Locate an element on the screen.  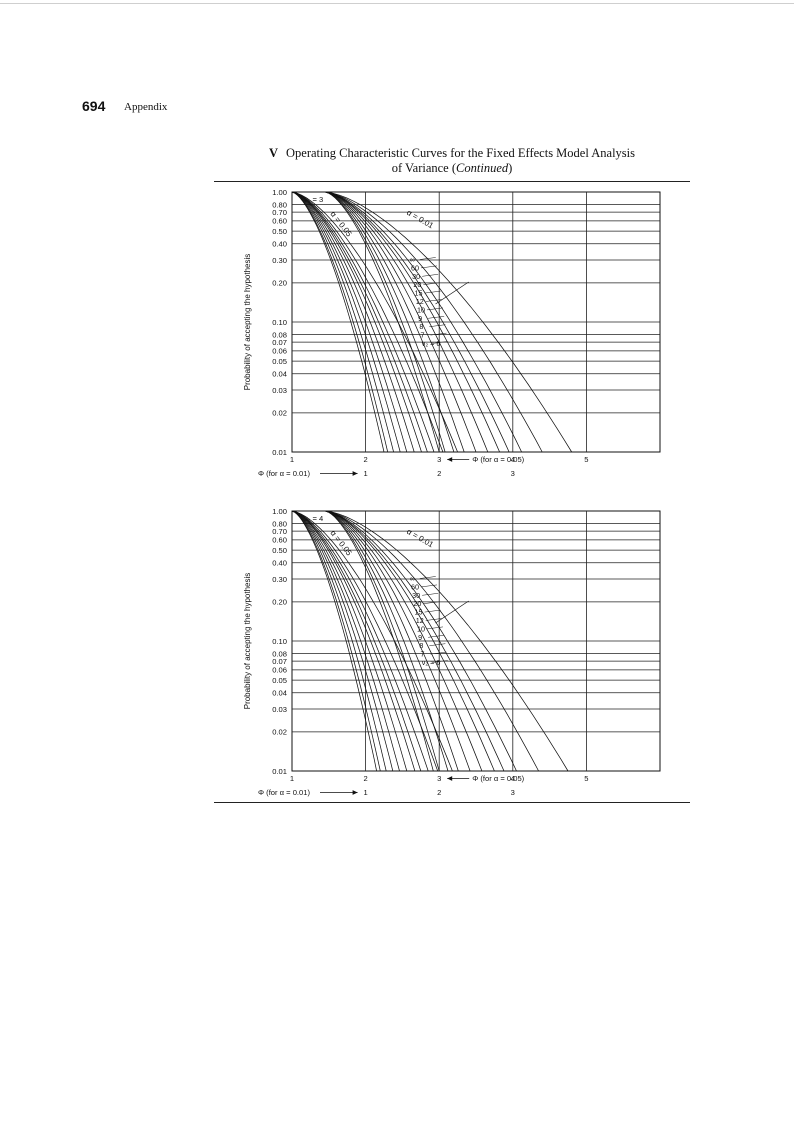
y-tick-label: 0.04 is located at coordinates (279, 374).